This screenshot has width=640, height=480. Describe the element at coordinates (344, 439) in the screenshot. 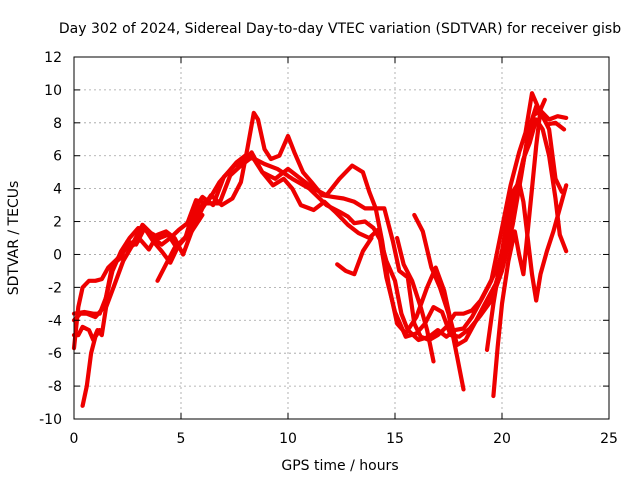

I see `x-tick-labels: 0 5 10 15 20 25` at that location.